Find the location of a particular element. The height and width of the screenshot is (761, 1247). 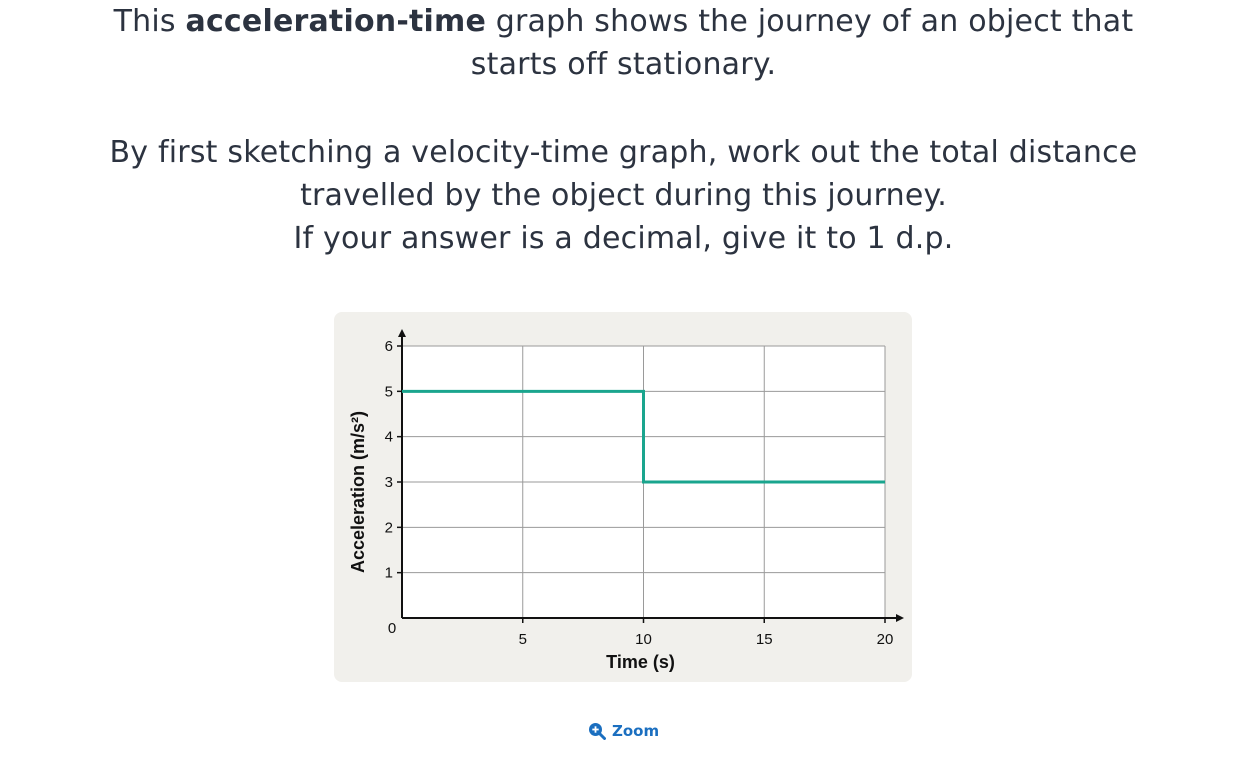

origin-tick-label: 0 is located at coordinates (392, 628).